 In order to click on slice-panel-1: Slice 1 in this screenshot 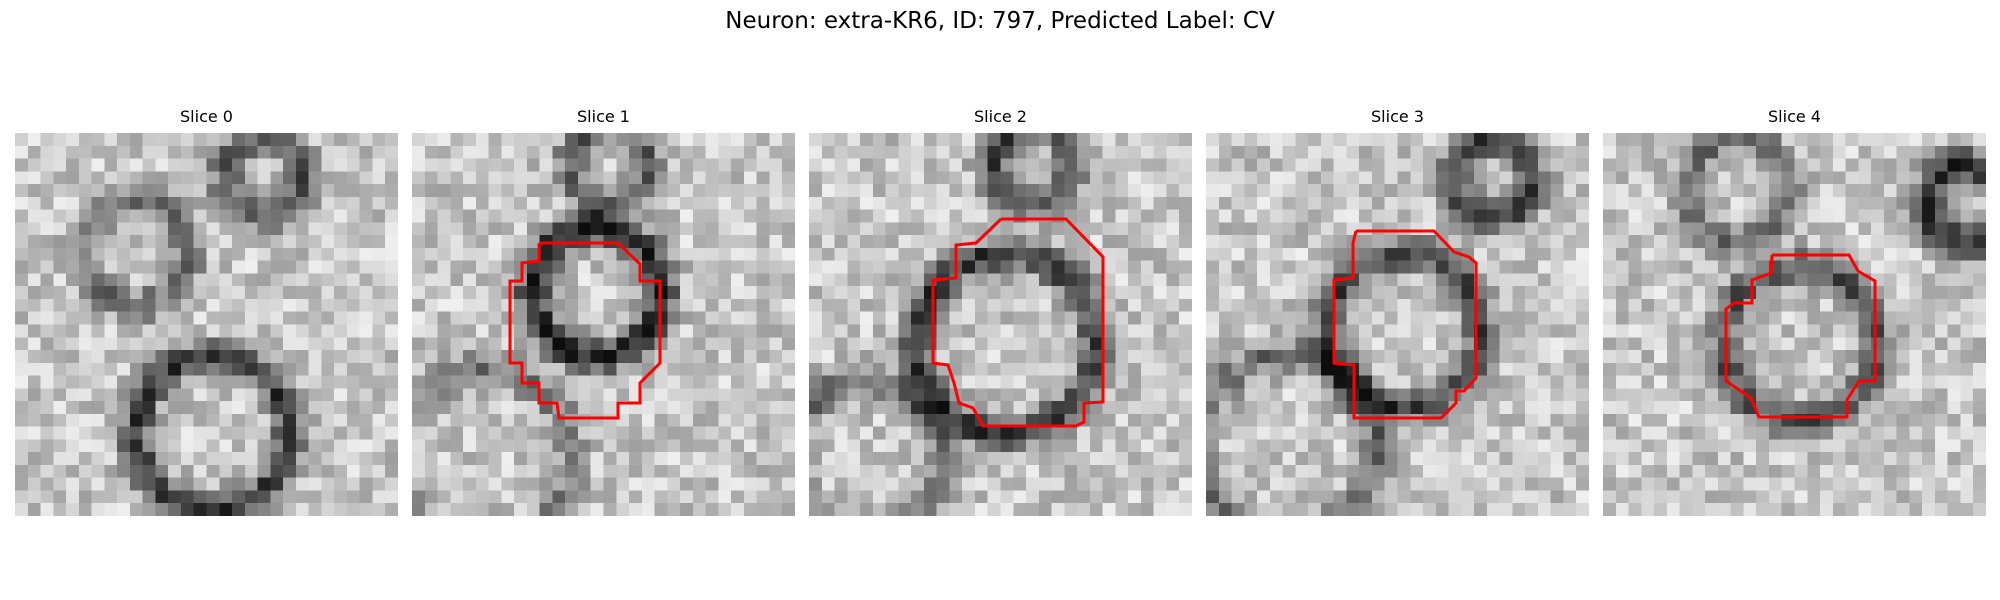, I will do `click(603, 311)`.